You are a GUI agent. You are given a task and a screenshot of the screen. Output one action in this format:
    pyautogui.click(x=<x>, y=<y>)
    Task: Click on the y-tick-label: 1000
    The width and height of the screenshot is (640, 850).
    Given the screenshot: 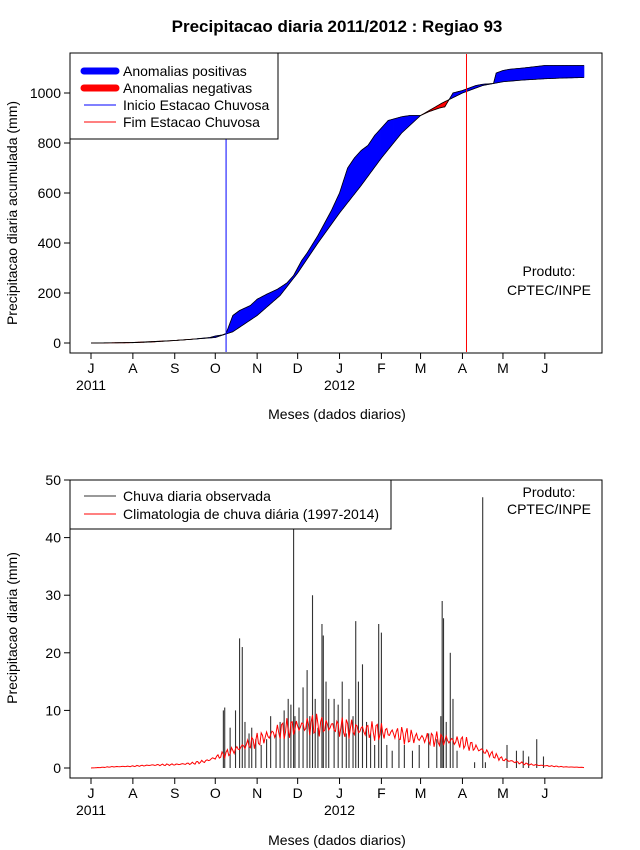 What is the action you would take?
    pyautogui.click(x=45, y=93)
    